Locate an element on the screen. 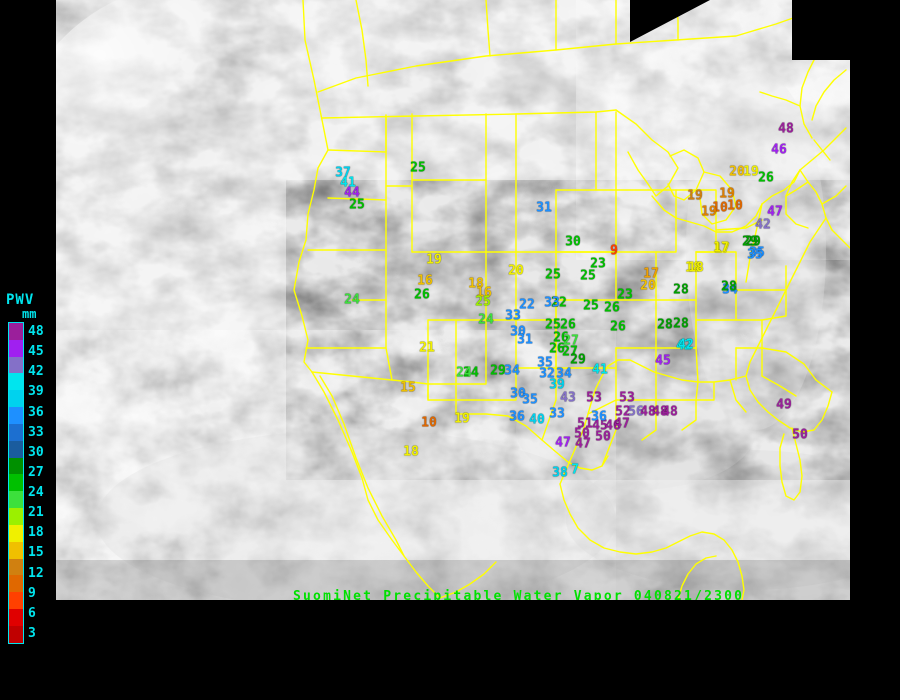 This screenshot has width=900, height=700. station-pwv-value: 38 is located at coordinates (560, 473).